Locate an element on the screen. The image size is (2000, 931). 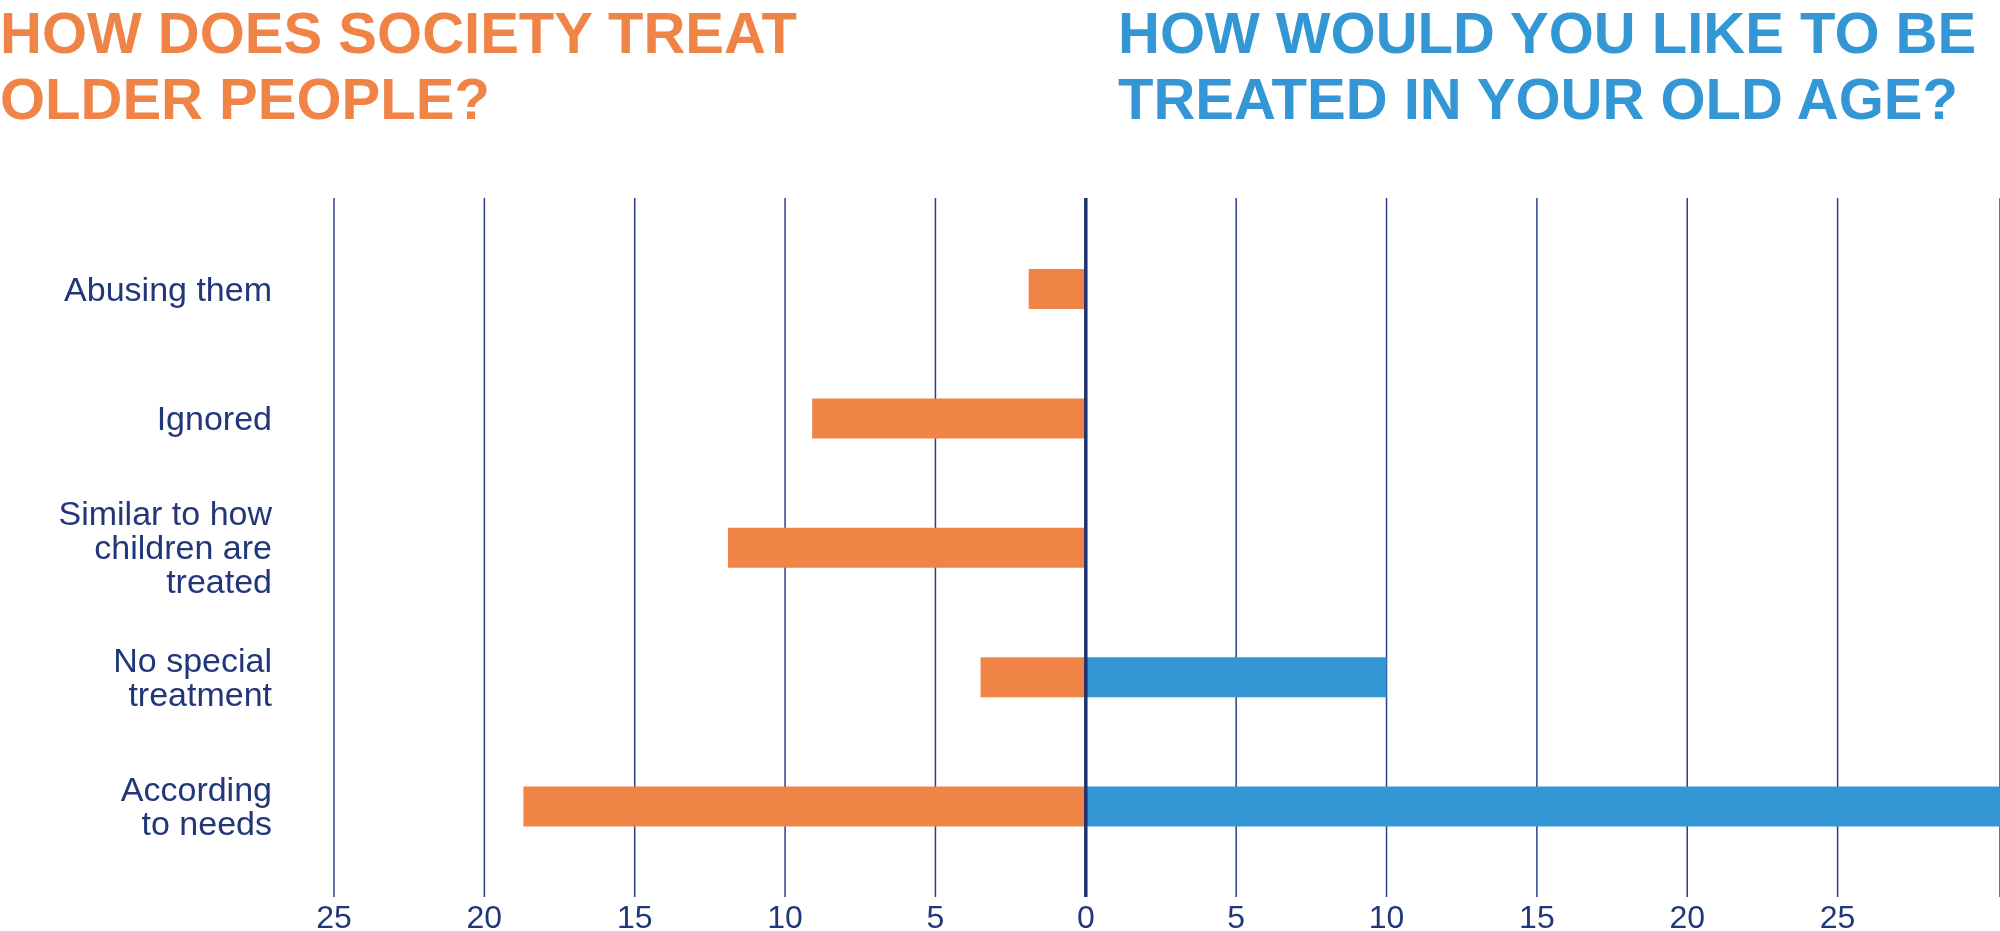
y-tick-label: No special treatment is located at coordinates (193, 676).